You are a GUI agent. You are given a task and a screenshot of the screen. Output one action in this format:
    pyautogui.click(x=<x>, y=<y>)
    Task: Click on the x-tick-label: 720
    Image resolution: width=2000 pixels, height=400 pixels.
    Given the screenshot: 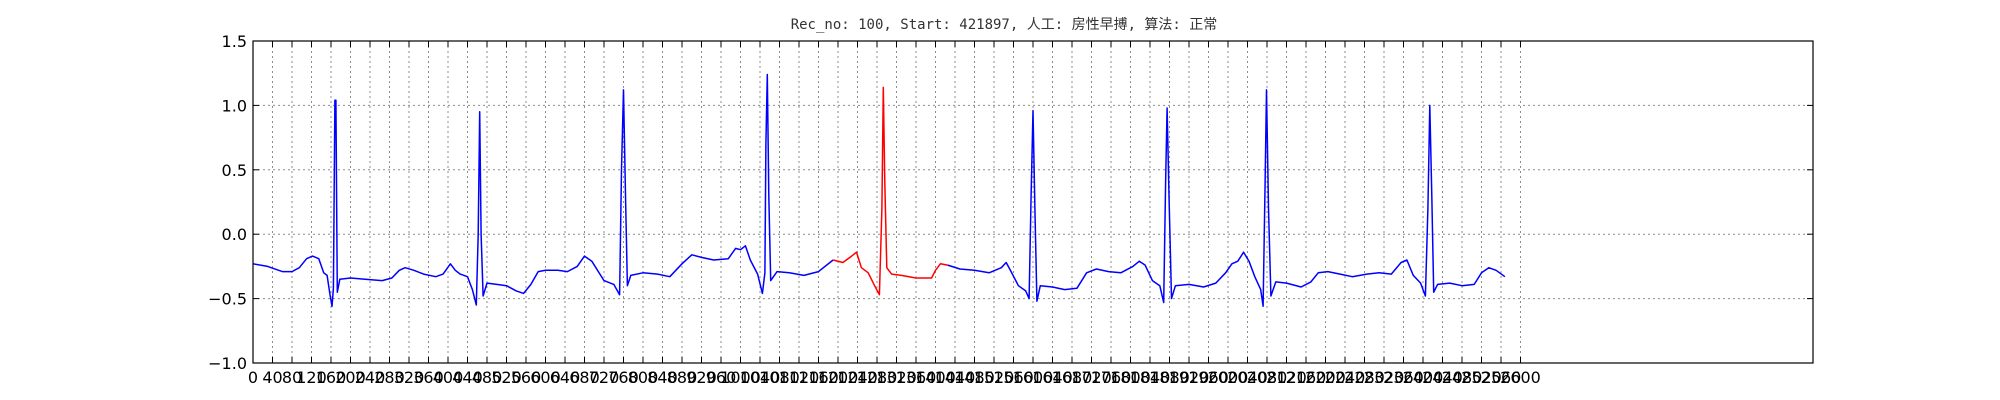 What is the action you would take?
    pyautogui.click(x=604, y=377)
    